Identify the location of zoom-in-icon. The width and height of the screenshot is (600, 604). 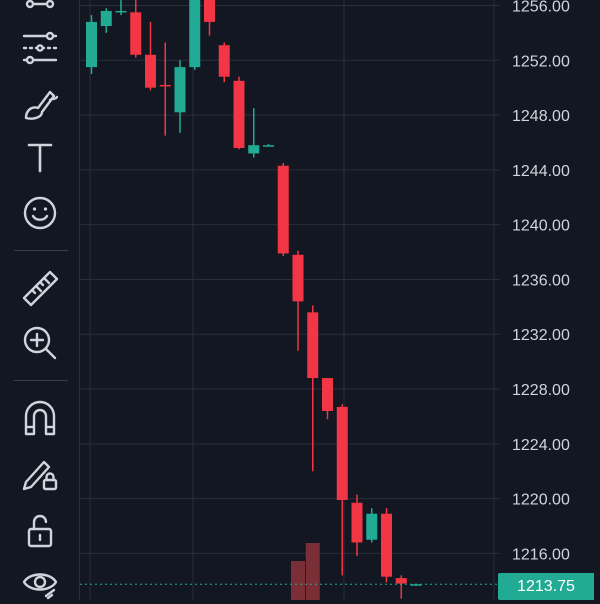
(40, 342).